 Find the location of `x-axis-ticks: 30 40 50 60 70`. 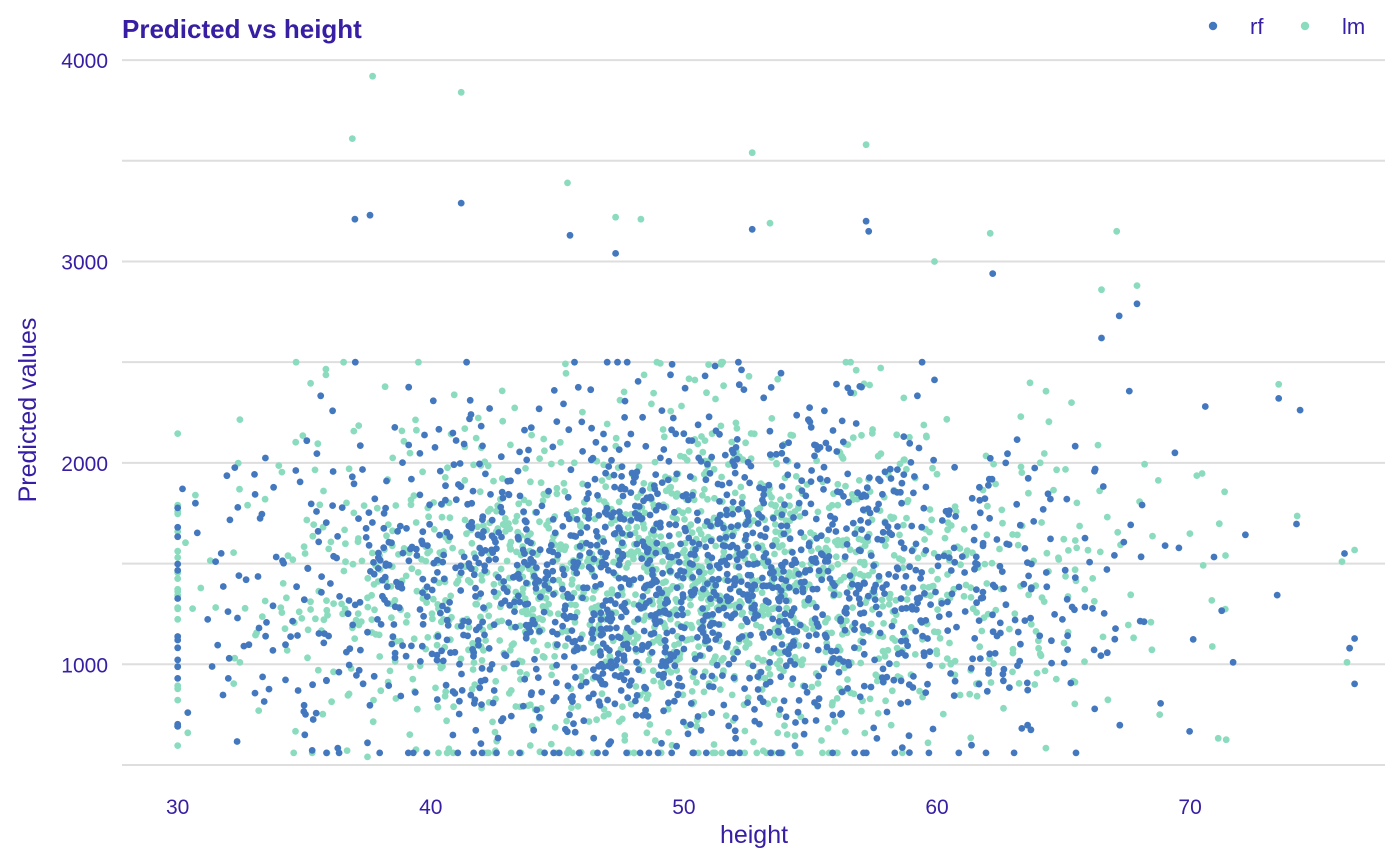

x-axis-ticks: 30 40 50 60 70 is located at coordinates (684, 807).